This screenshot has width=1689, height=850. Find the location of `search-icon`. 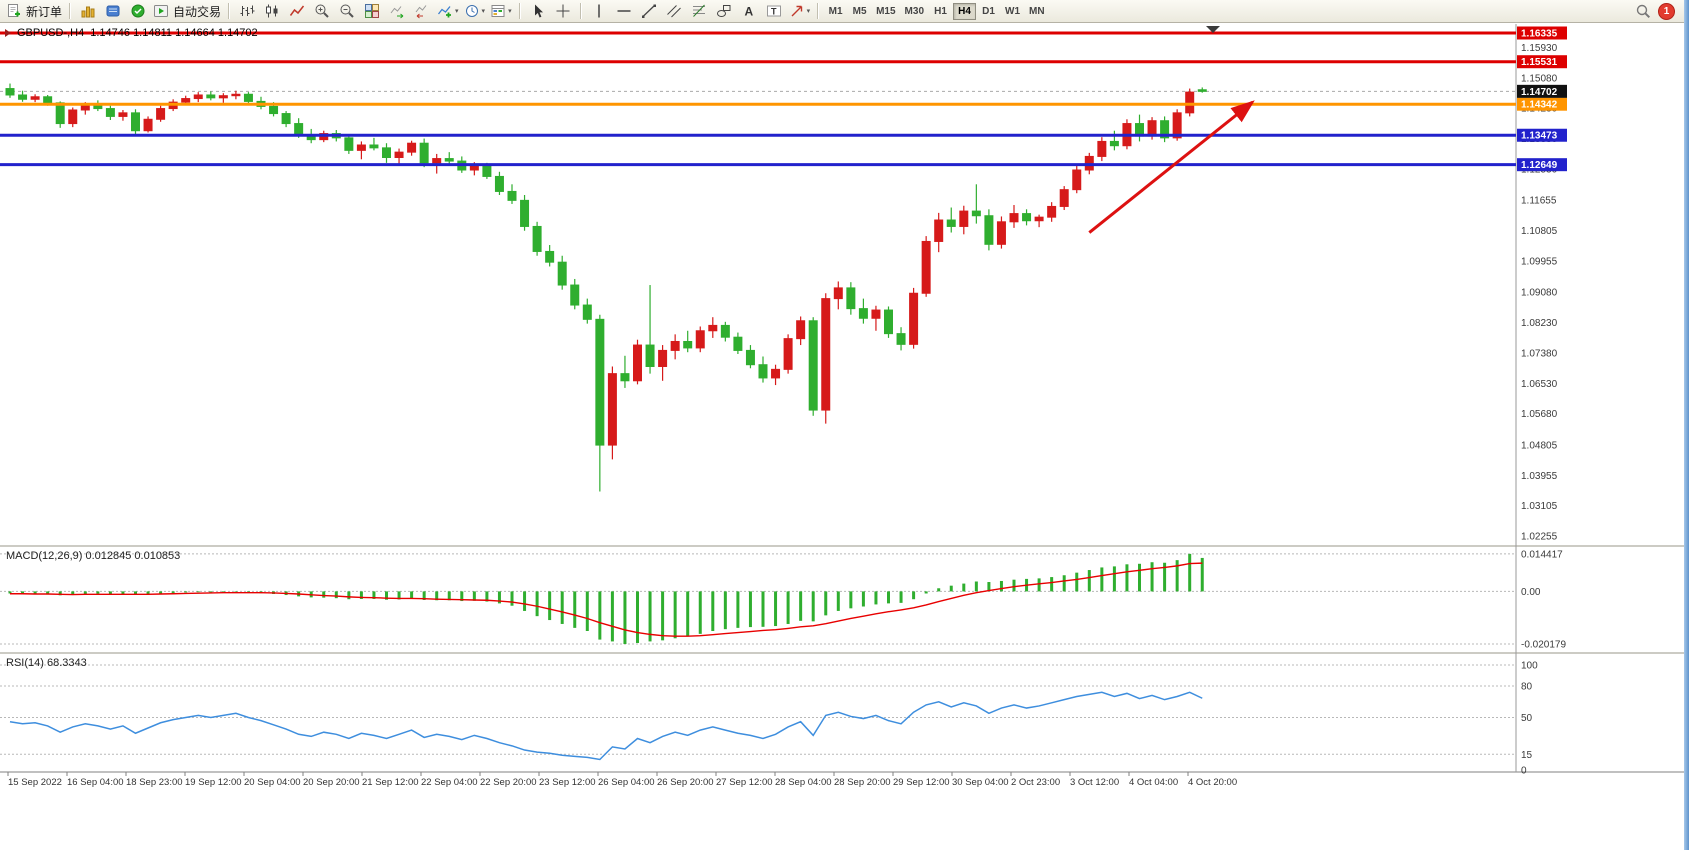

search-icon is located at coordinates (1643, 11).